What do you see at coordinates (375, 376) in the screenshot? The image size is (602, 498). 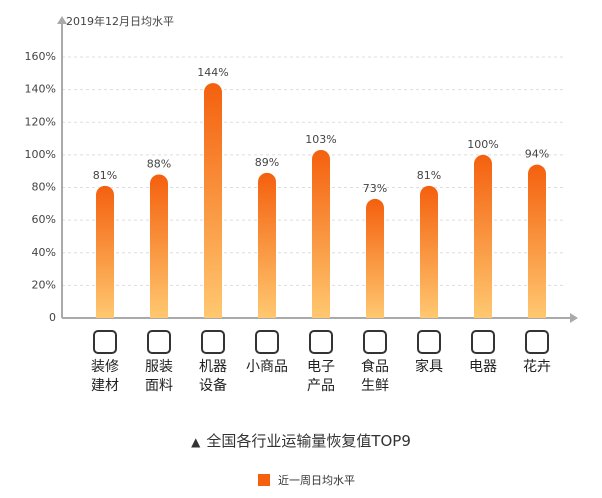 I see `x-tick-label: 食品 生鲜` at bounding box center [375, 376].